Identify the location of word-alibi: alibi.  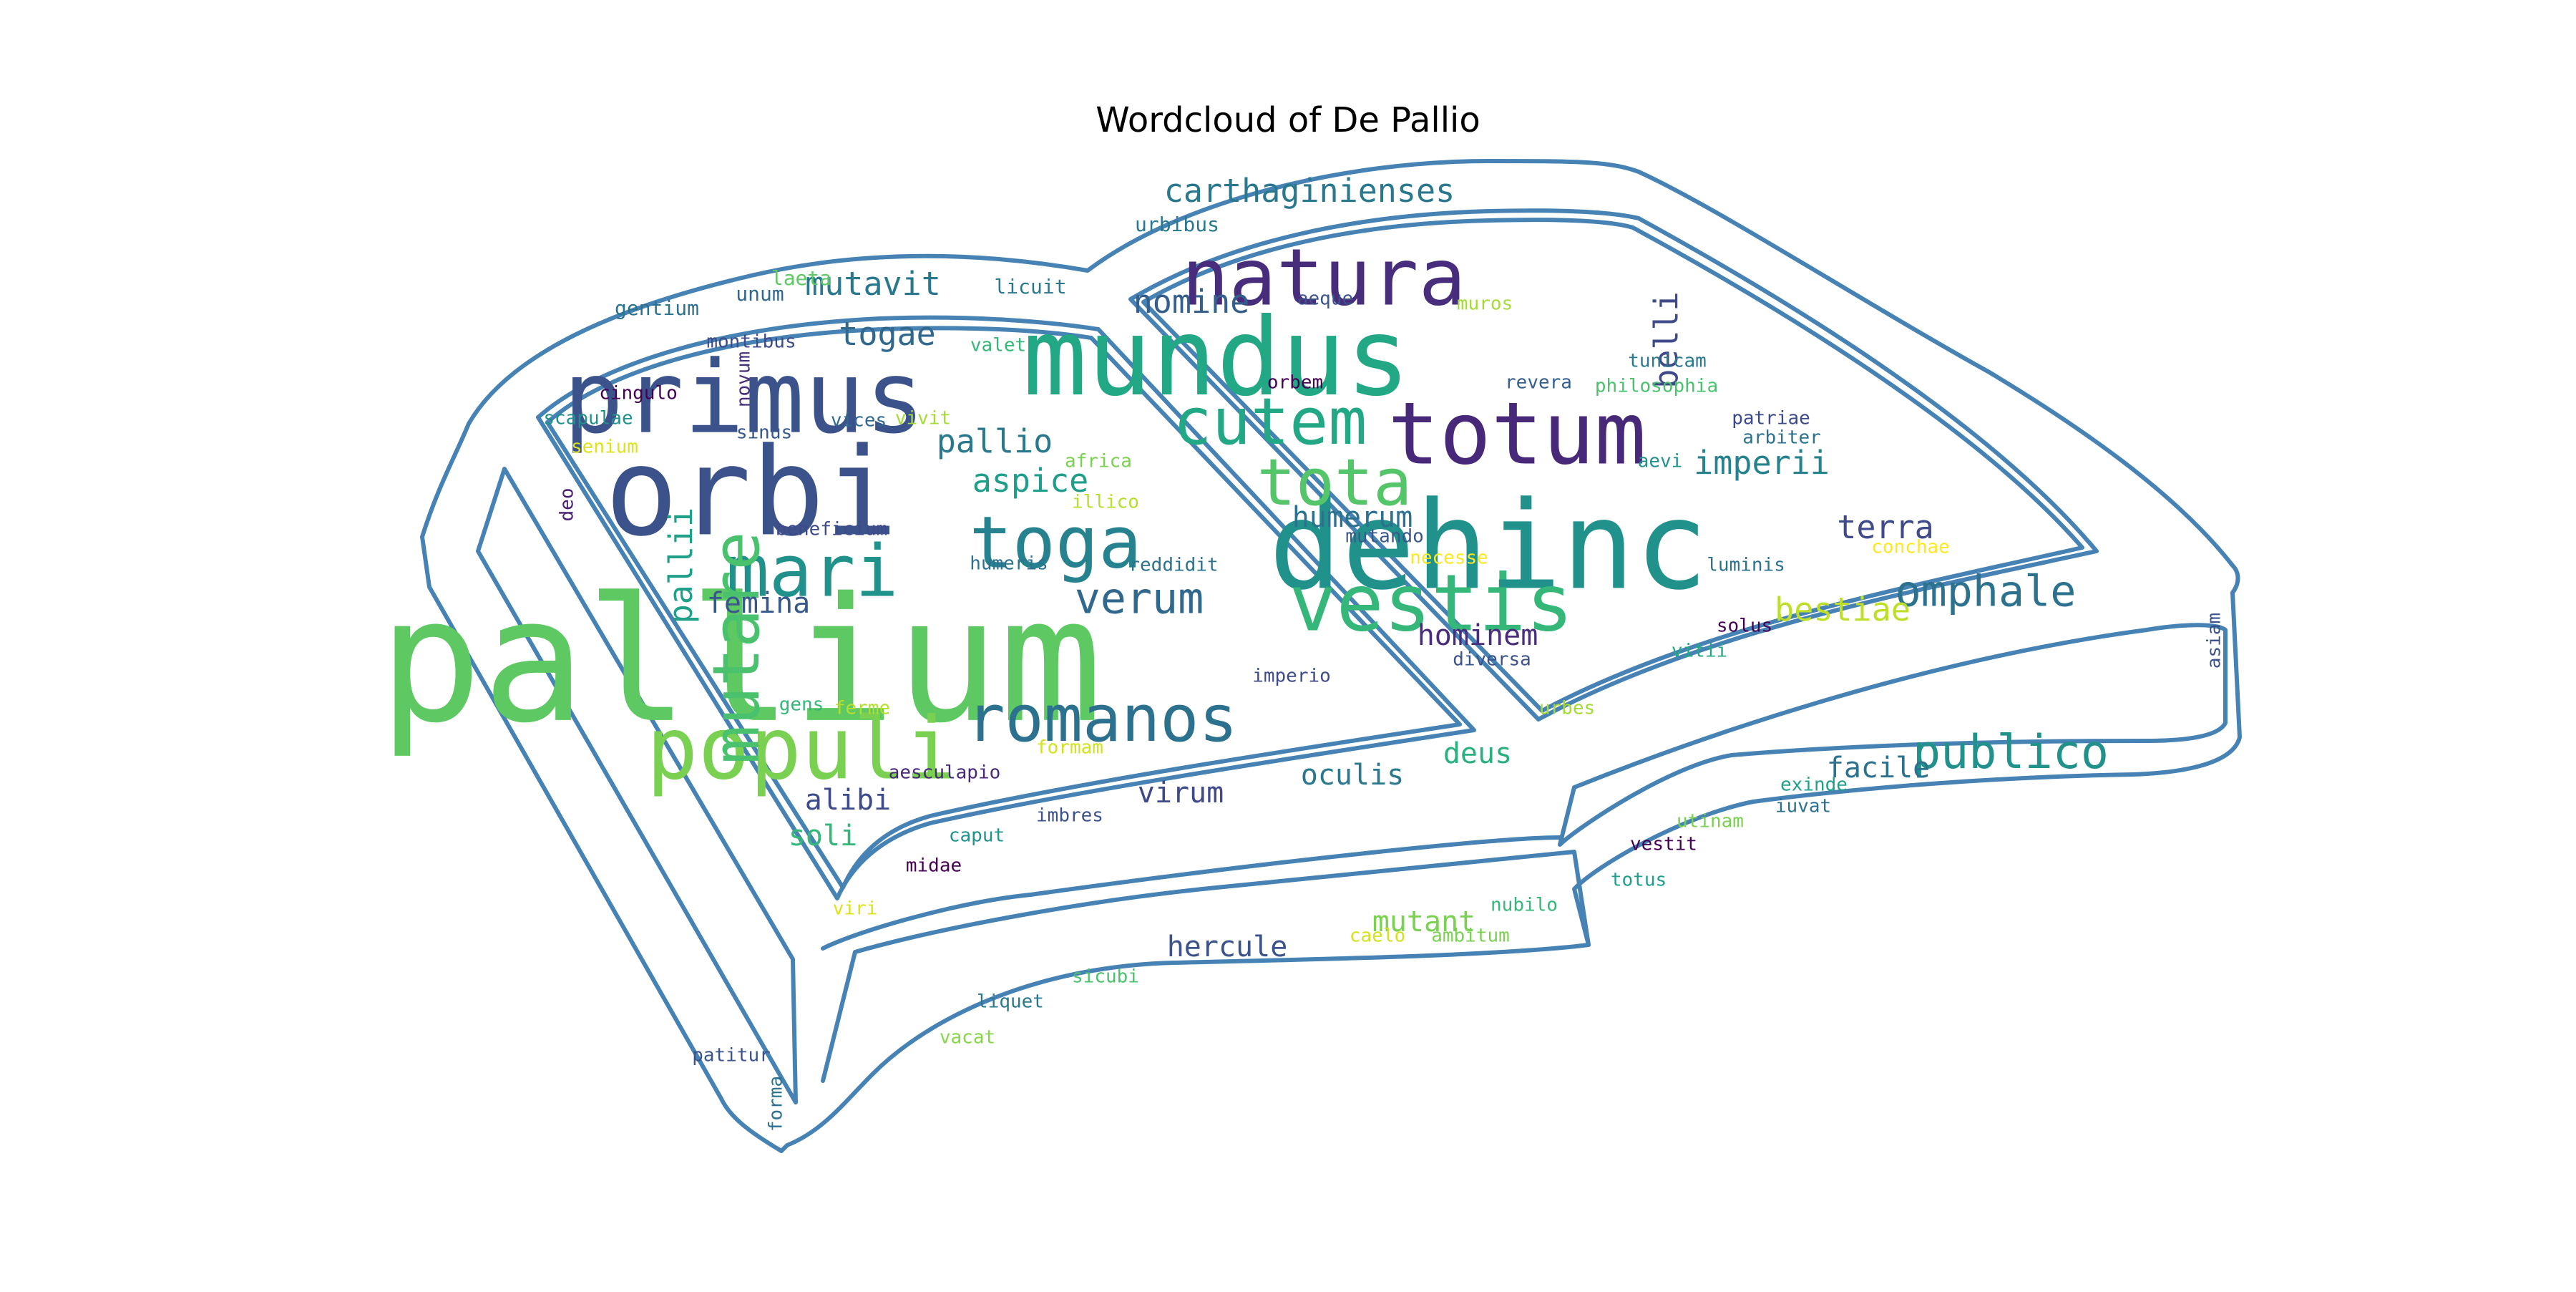
(848, 800).